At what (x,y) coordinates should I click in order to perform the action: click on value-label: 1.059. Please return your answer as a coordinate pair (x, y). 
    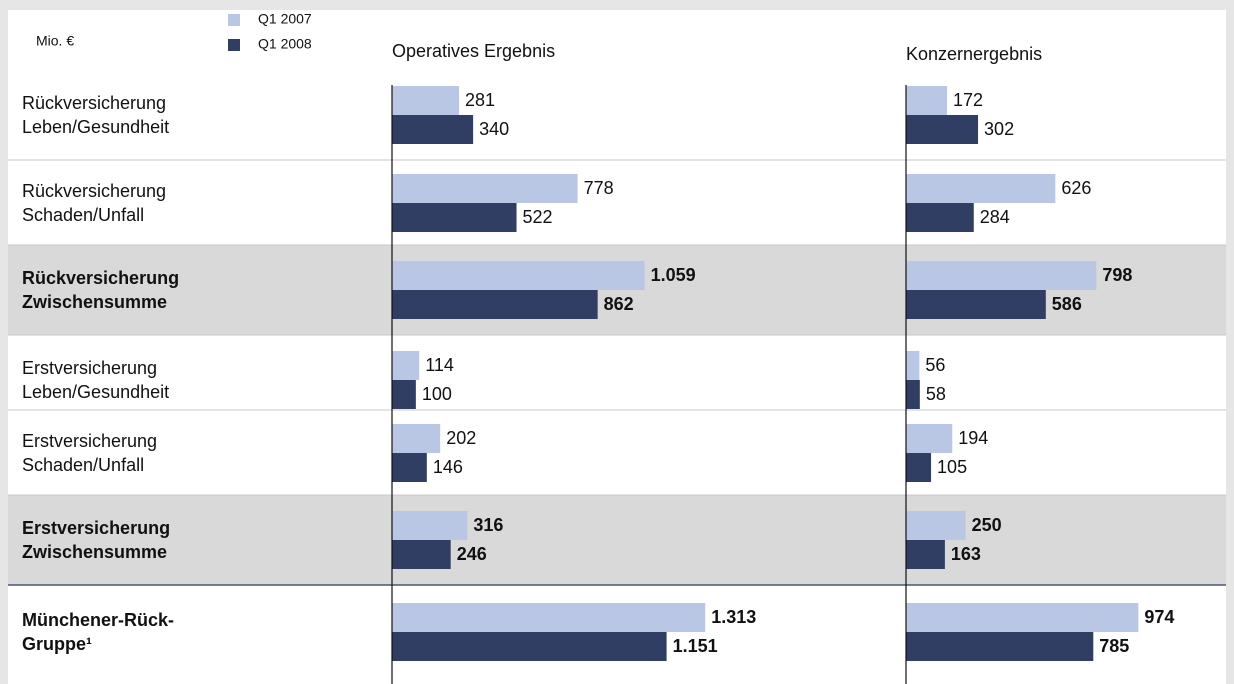
    Looking at the image, I should click on (673, 275).